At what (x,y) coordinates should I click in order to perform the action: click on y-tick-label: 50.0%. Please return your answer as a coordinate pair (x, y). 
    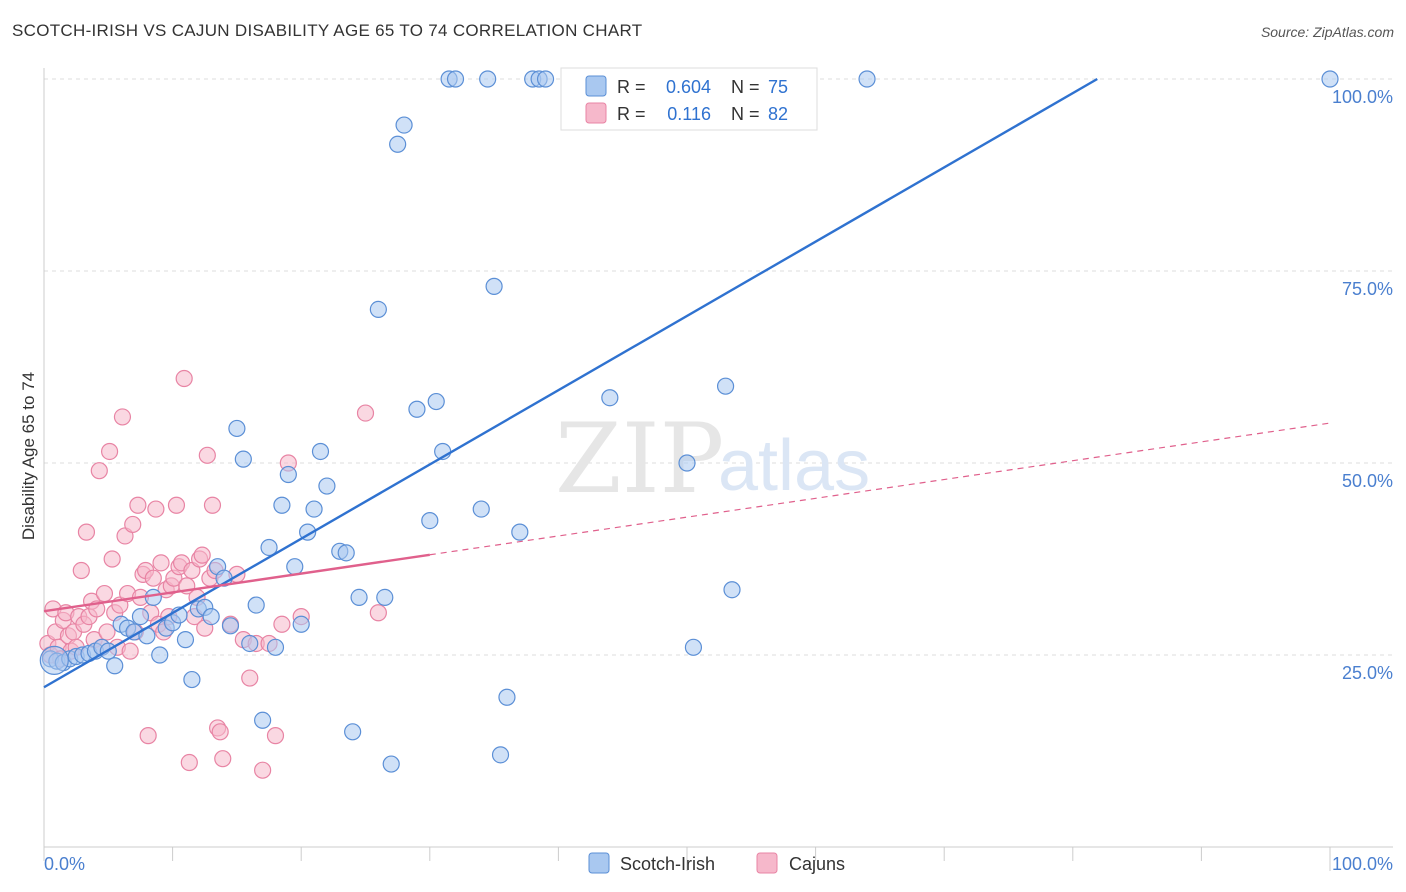
    Looking at the image, I should click on (1367, 481).